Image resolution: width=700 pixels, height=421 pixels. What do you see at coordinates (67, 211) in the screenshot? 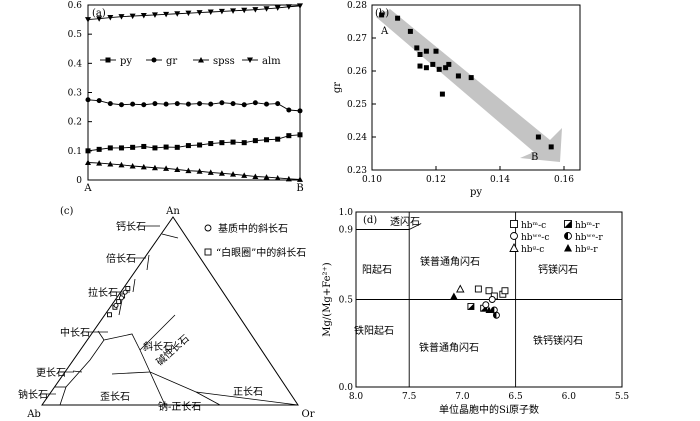
I see `panel-c-label: (c)` at bounding box center [67, 211].